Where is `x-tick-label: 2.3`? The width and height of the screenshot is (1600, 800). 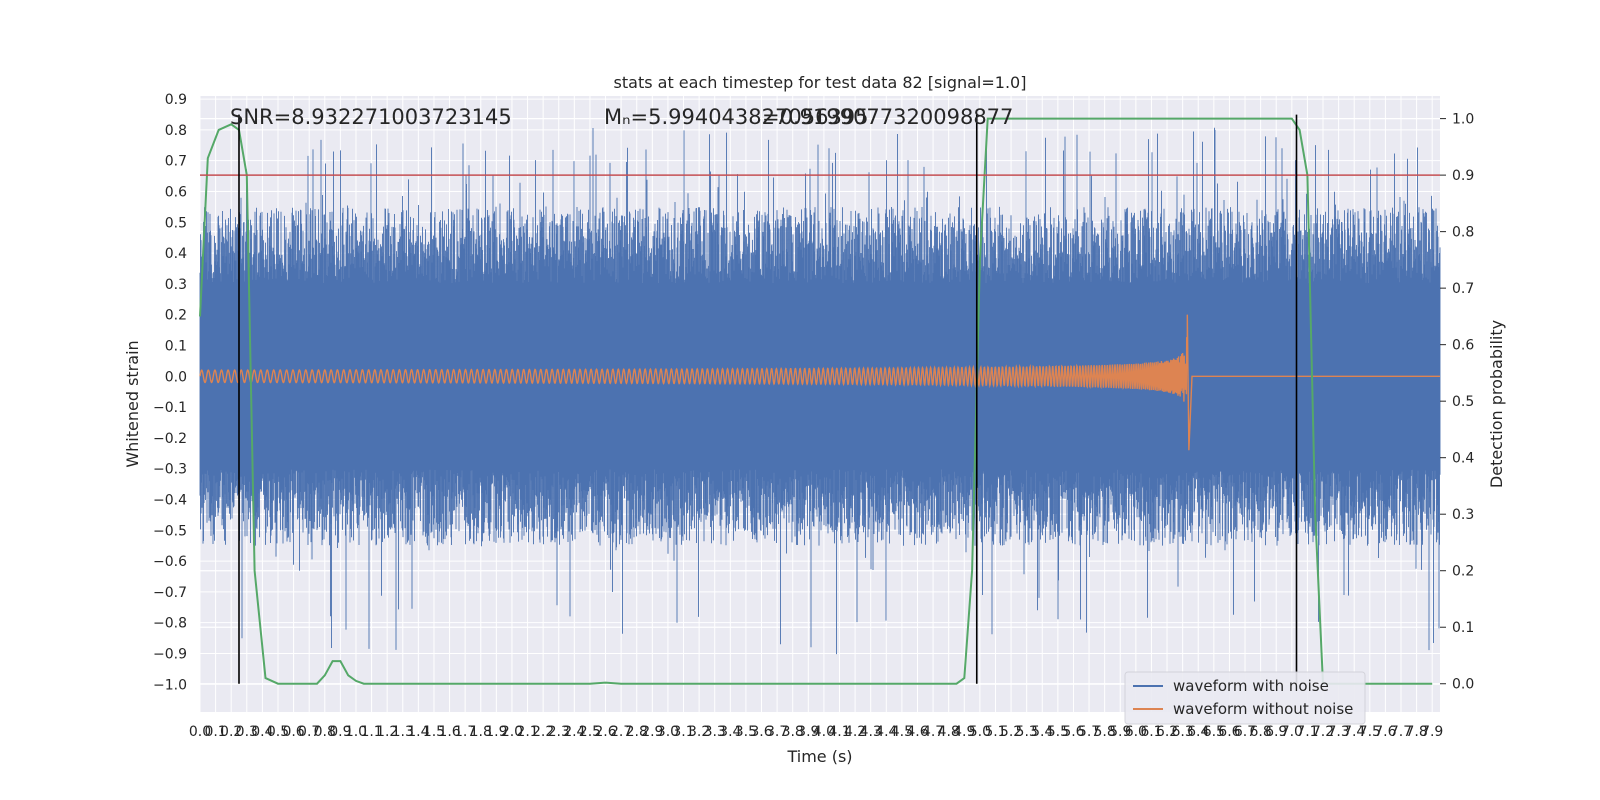 x-tick-label: 2.3 is located at coordinates (559, 732).